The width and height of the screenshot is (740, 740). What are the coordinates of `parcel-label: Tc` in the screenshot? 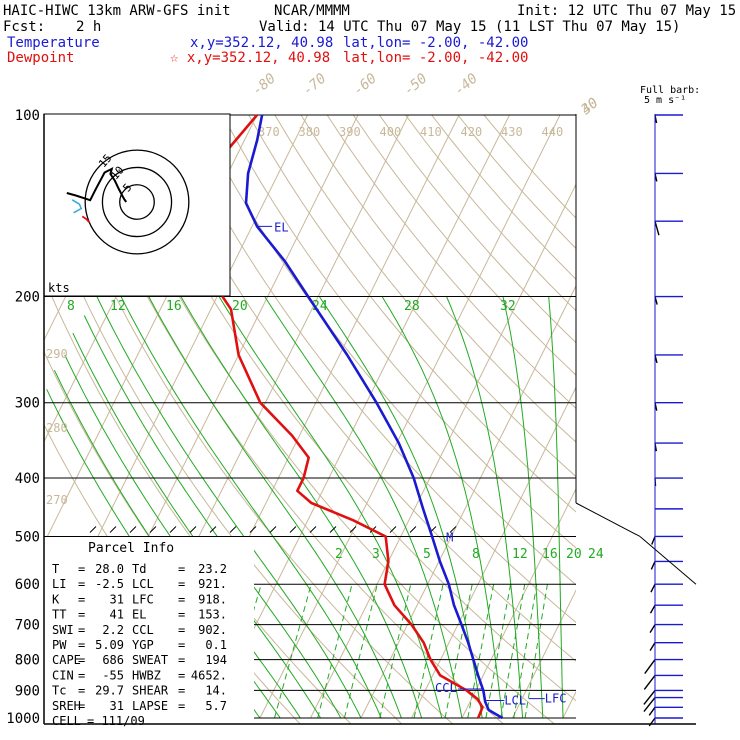 It's located at (59, 691).